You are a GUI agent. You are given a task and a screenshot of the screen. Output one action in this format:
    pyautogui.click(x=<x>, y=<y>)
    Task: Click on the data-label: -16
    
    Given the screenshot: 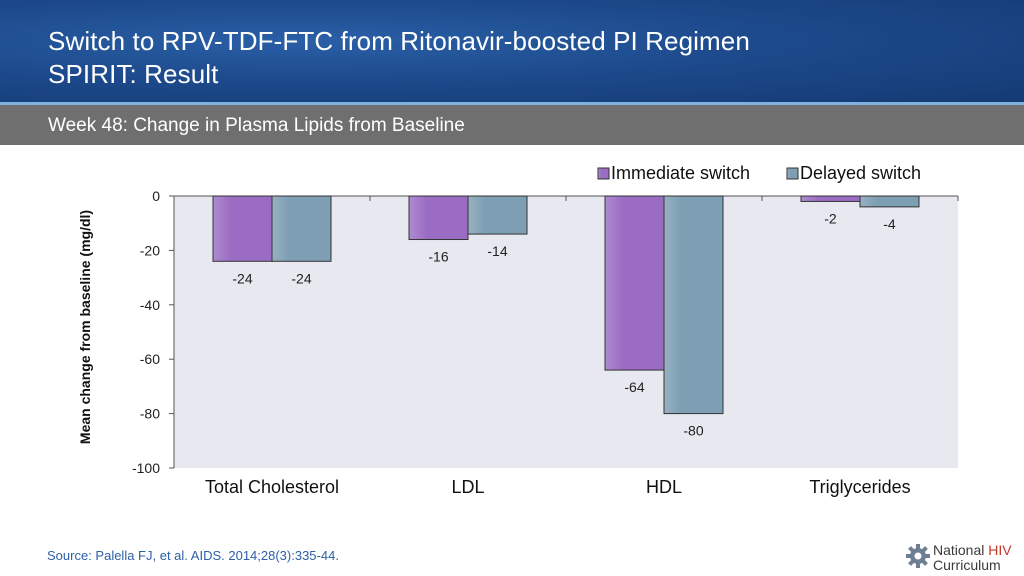 What is the action you would take?
    pyautogui.click(x=438, y=257)
    